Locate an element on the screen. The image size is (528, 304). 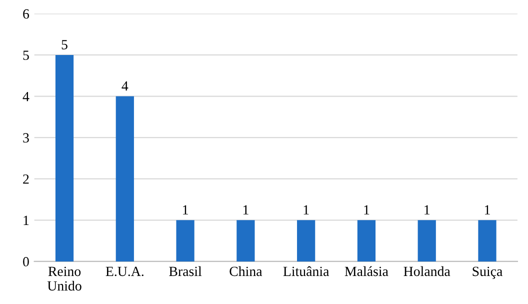
x-tick-label: Malásia is located at coordinates (366, 271).